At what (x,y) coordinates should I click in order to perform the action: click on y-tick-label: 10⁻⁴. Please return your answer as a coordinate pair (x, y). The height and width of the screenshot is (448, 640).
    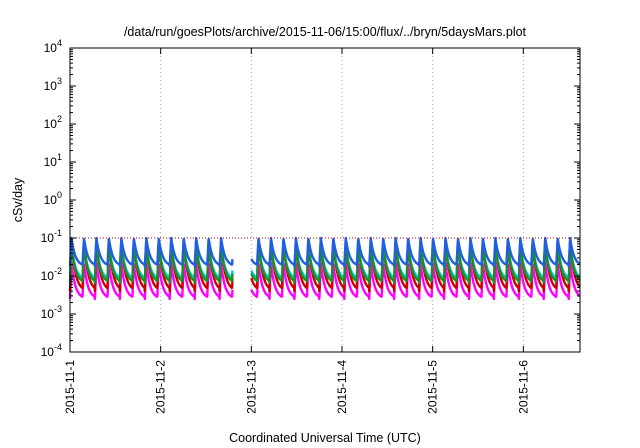
    Looking at the image, I should click on (51, 350).